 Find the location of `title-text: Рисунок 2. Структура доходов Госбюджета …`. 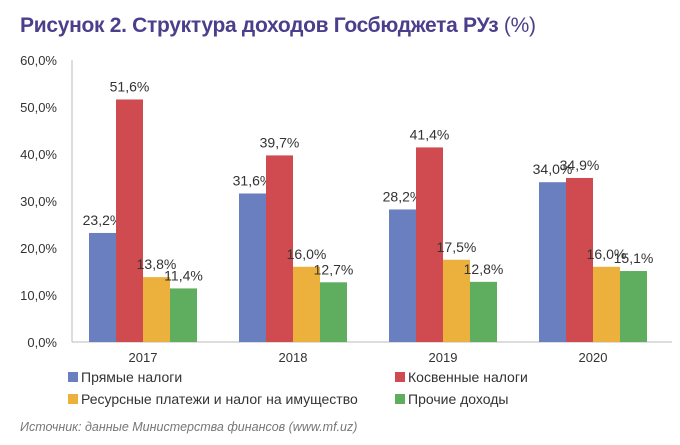

title-text: Рисунок 2. Структура доходов Госбюджета … is located at coordinates (259, 25).